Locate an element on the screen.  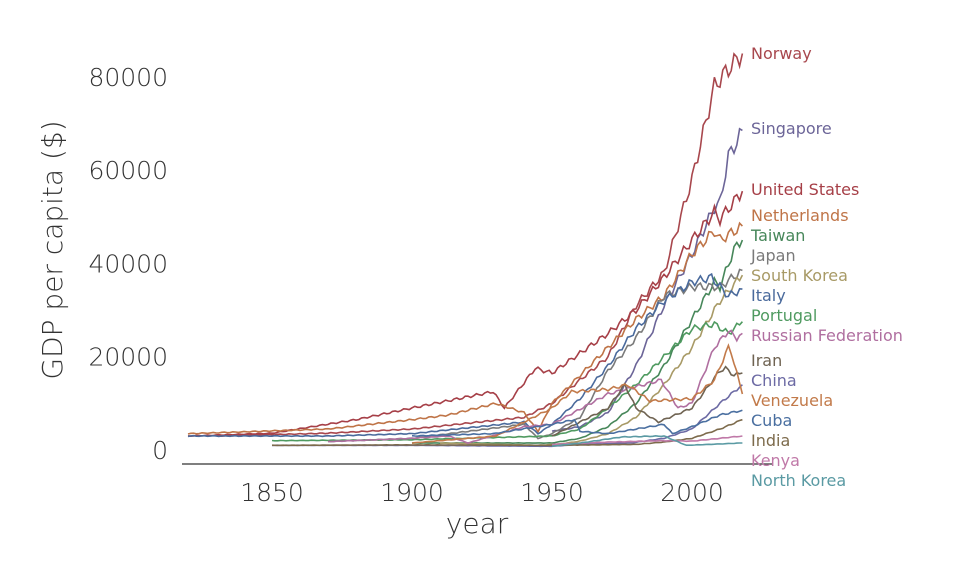
series-label: Venezuela is located at coordinates (792, 400).